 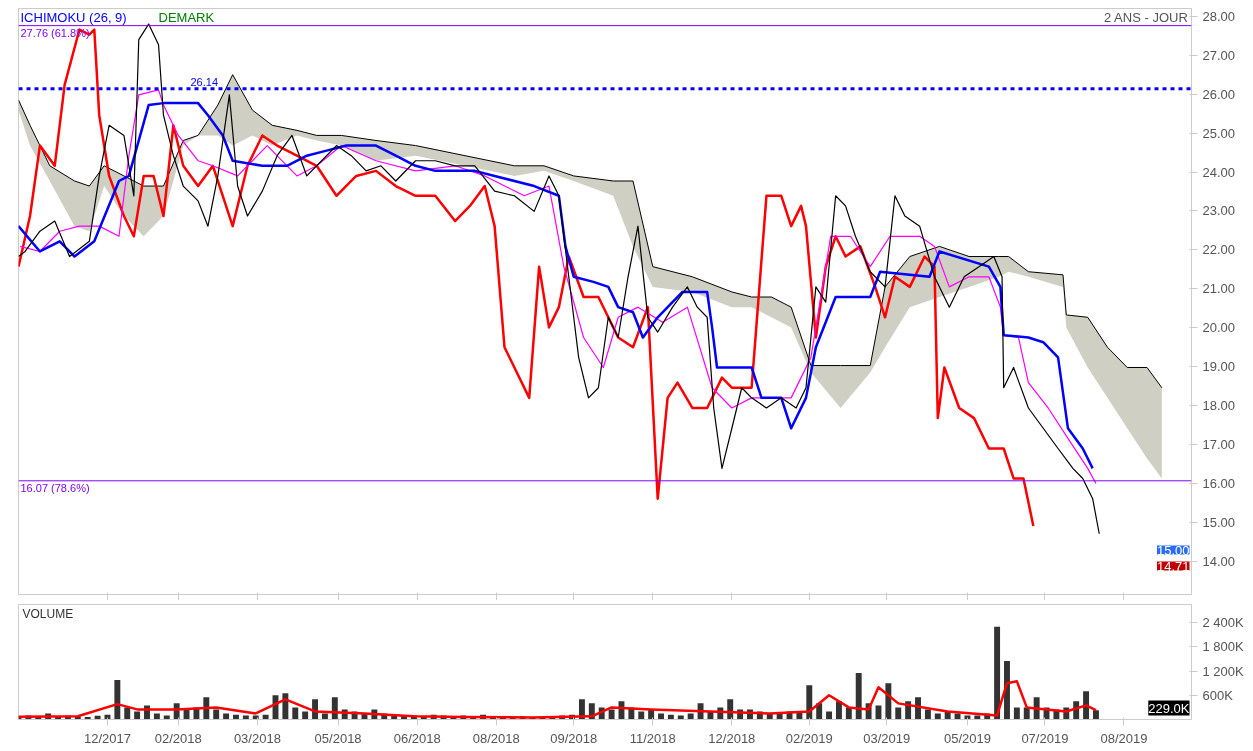 I want to click on x-tick-label: 07/2019, so click(x=1045, y=738).